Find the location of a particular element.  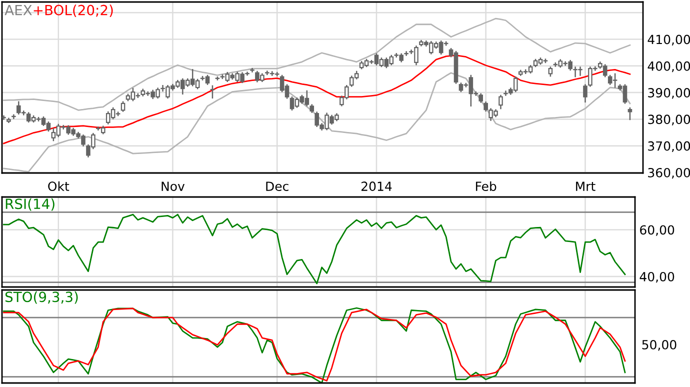

x-tick-label: Nov is located at coordinates (173, 187).